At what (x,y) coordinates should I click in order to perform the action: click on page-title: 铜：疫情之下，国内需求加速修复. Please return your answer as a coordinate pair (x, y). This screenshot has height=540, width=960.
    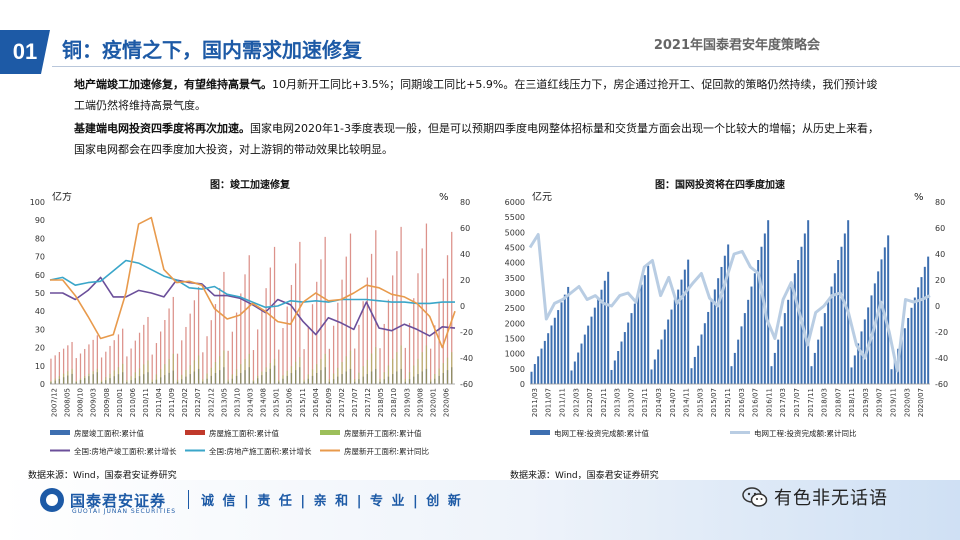
    Looking at the image, I should click on (212, 48).